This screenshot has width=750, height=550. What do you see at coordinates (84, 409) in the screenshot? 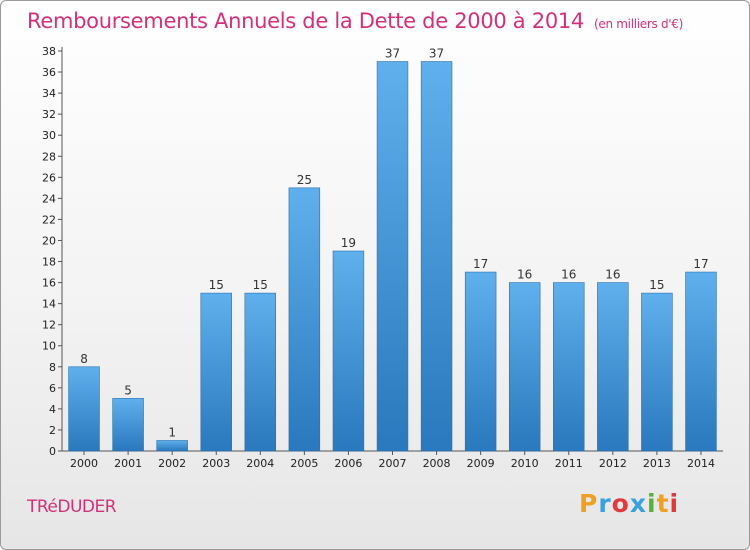
I see `bar-2000` at bounding box center [84, 409].